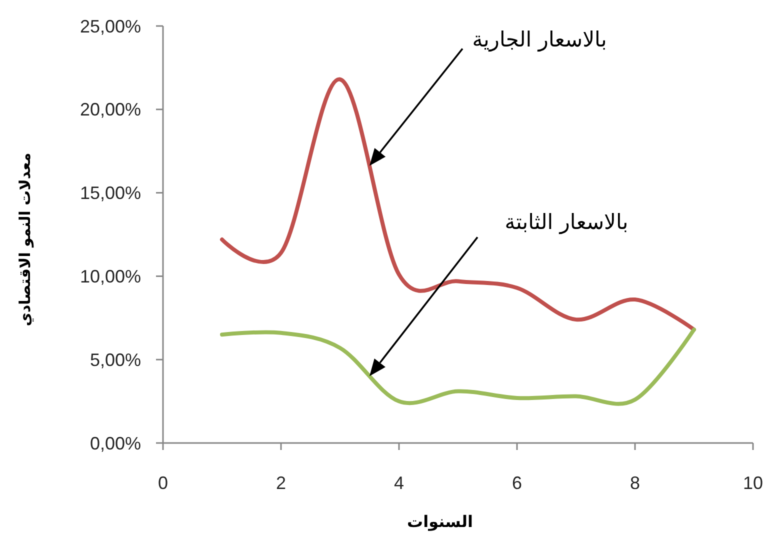 The width and height of the screenshot is (772, 539). Describe the element at coordinates (539, 40) in the screenshot. I see `annotation: بالاسعار الجارية` at that location.